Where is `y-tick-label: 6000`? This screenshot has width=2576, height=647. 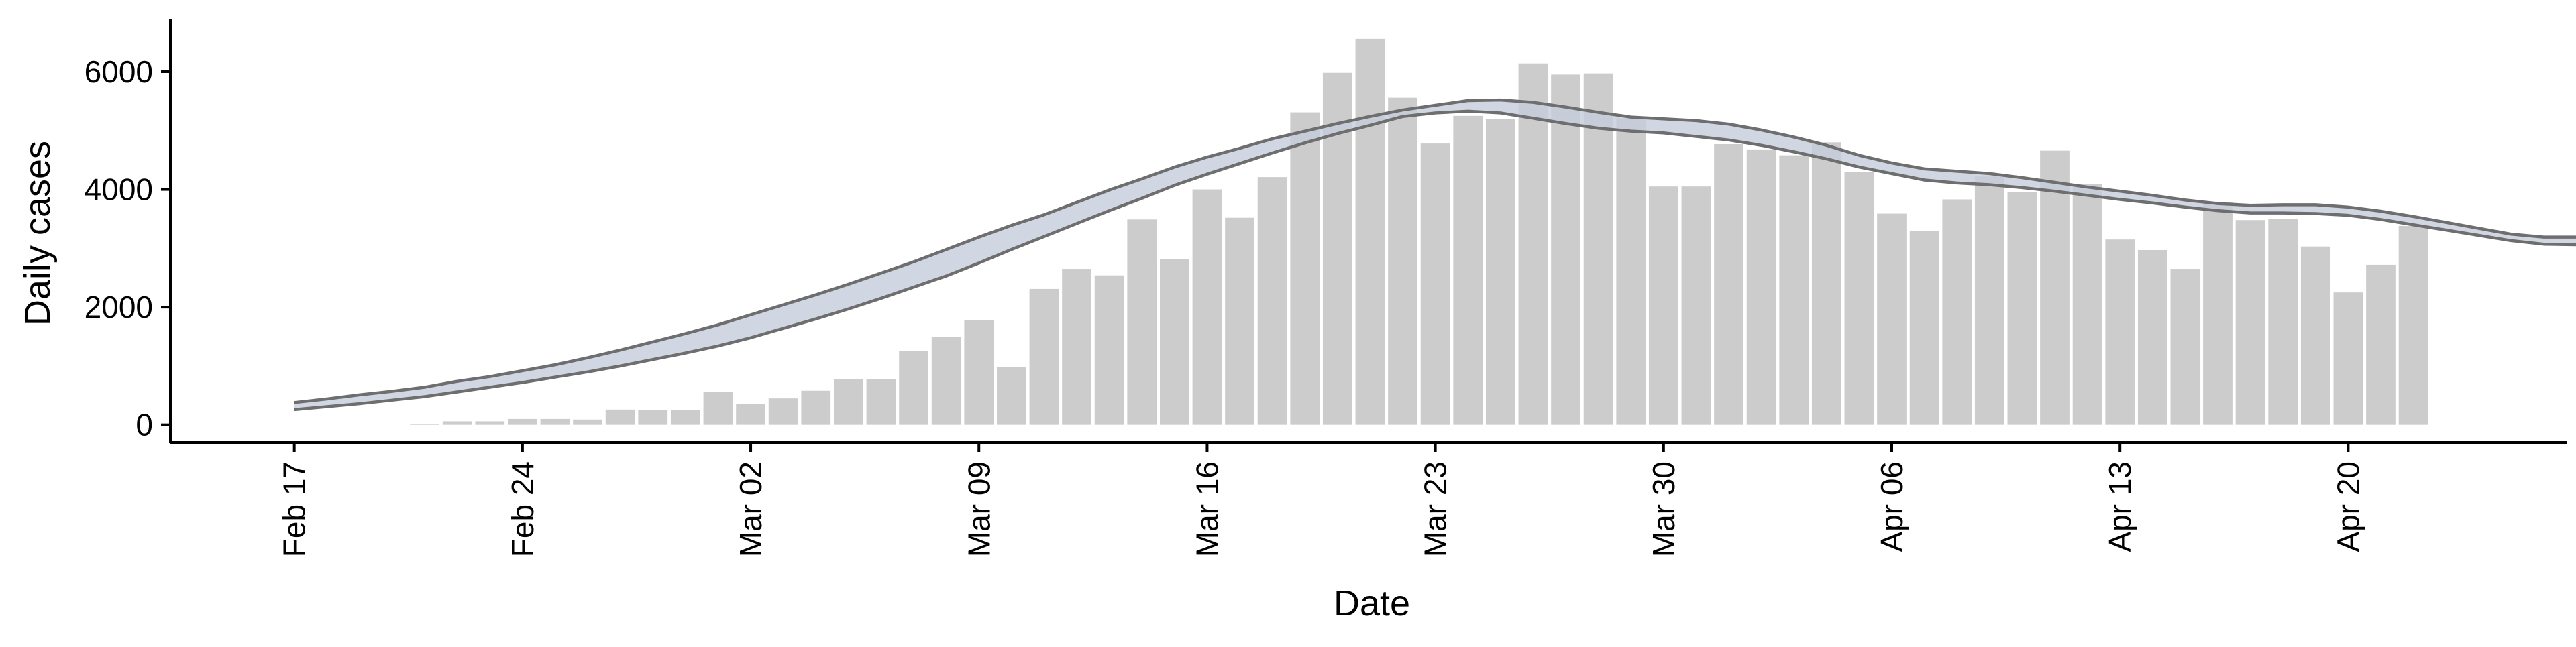
y-tick-label: 6000 is located at coordinates (119, 71).